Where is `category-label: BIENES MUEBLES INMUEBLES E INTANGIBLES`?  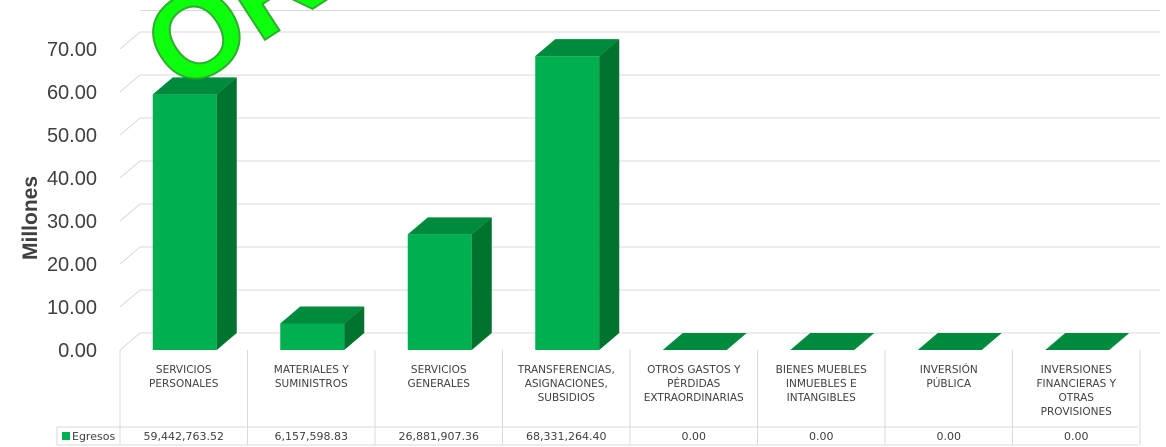 category-label: BIENES MUEBLES INMUEBLES E INTANGIBLES is located at coordinates (821, 384).